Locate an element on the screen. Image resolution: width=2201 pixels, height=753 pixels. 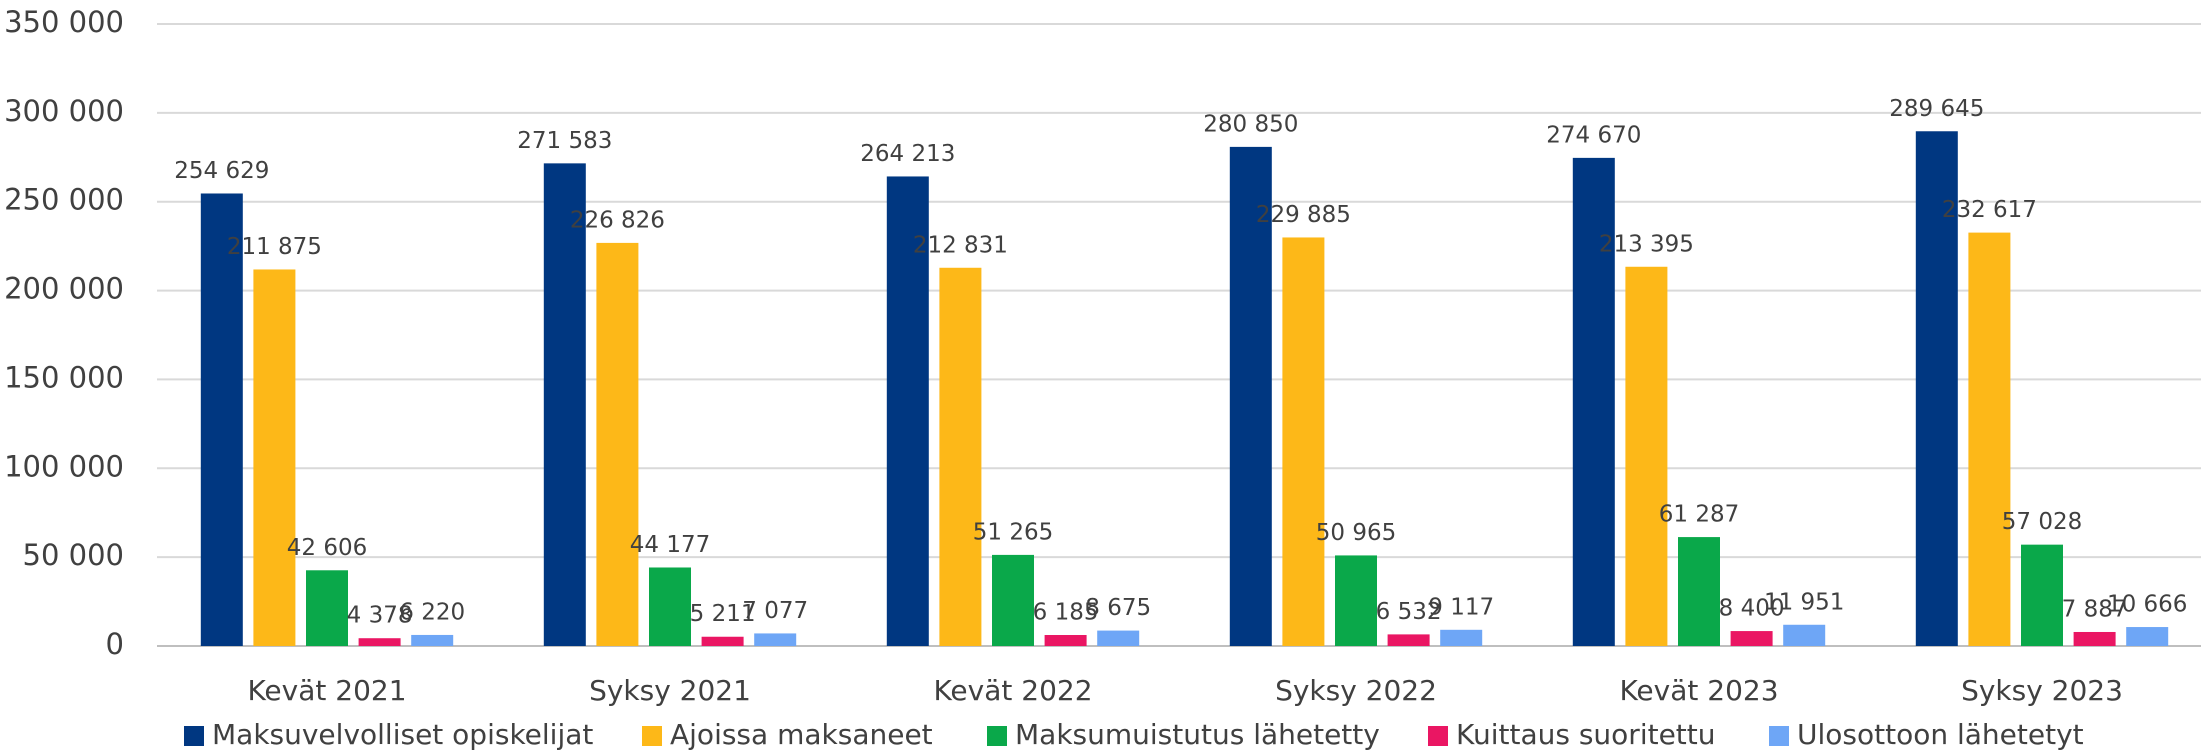
y-tick-label: 300 000 is located at coordinates (64, 111).